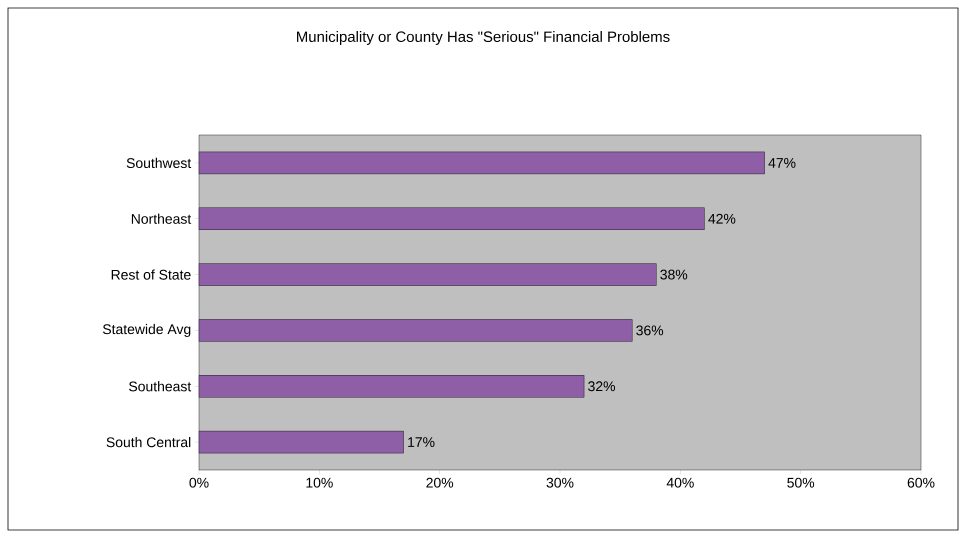 The width and height of the screenshot is (966, 538). Describe the element at coordinates (319, 483) in the screenshot. I see `x-tick-label: 10%` at that location.